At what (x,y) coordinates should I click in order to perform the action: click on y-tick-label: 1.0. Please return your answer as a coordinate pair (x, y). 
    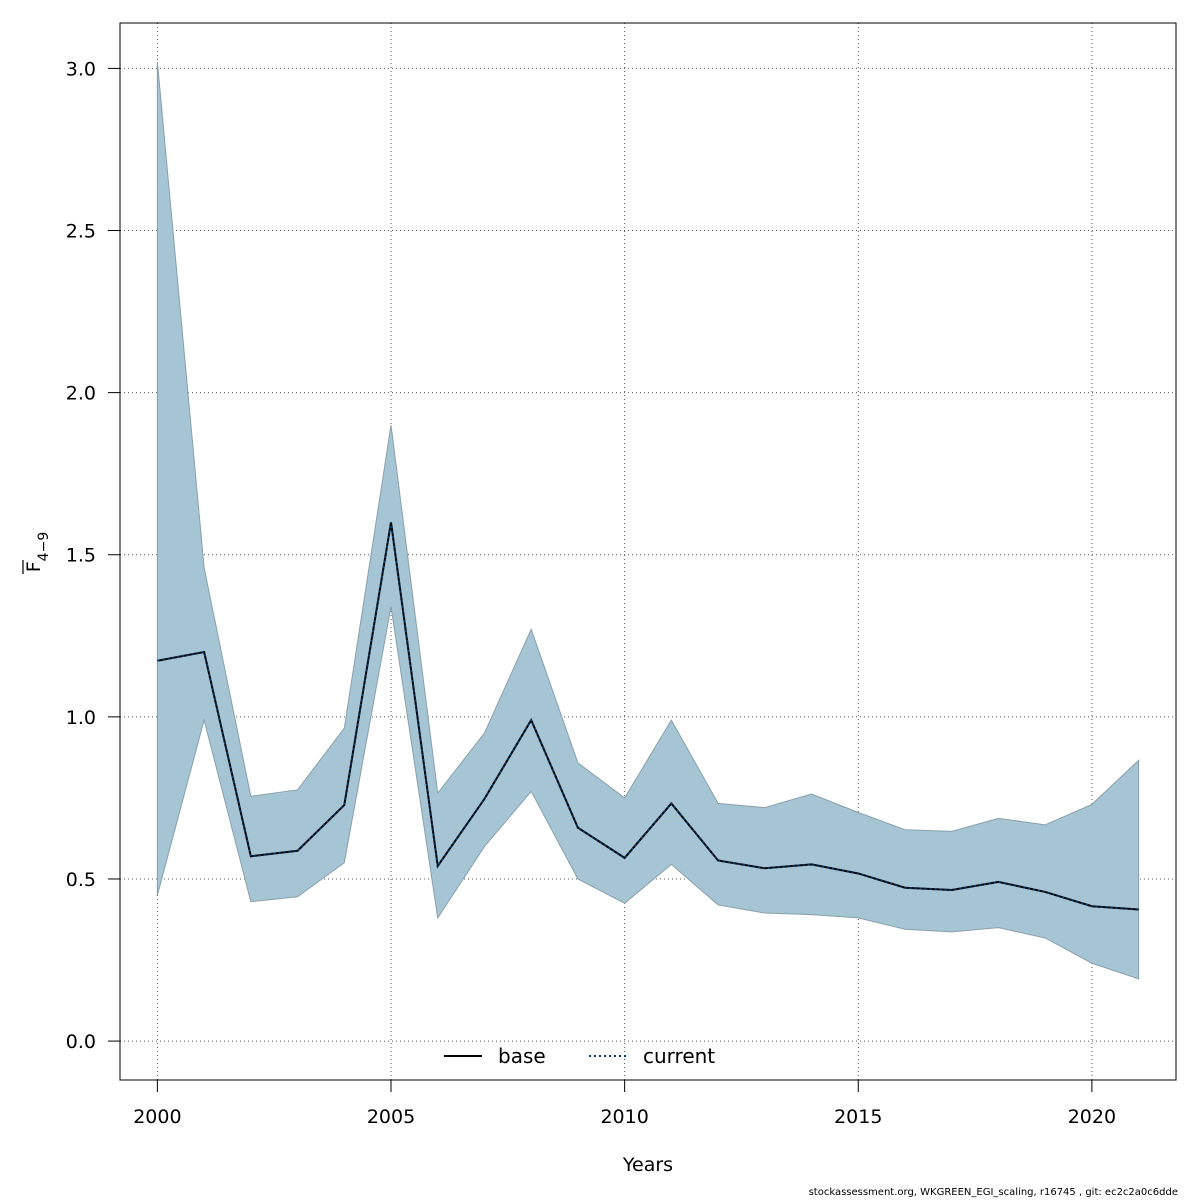
    Looking at the image, I should click on (81, 718).